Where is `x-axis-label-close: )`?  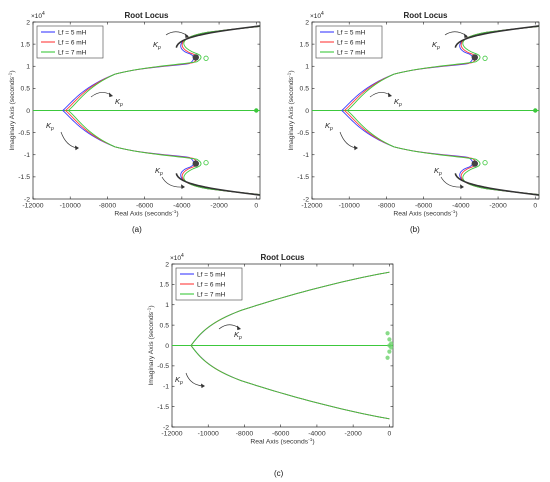 x-axis-label-close: ) is located at coordinates (456, 214).